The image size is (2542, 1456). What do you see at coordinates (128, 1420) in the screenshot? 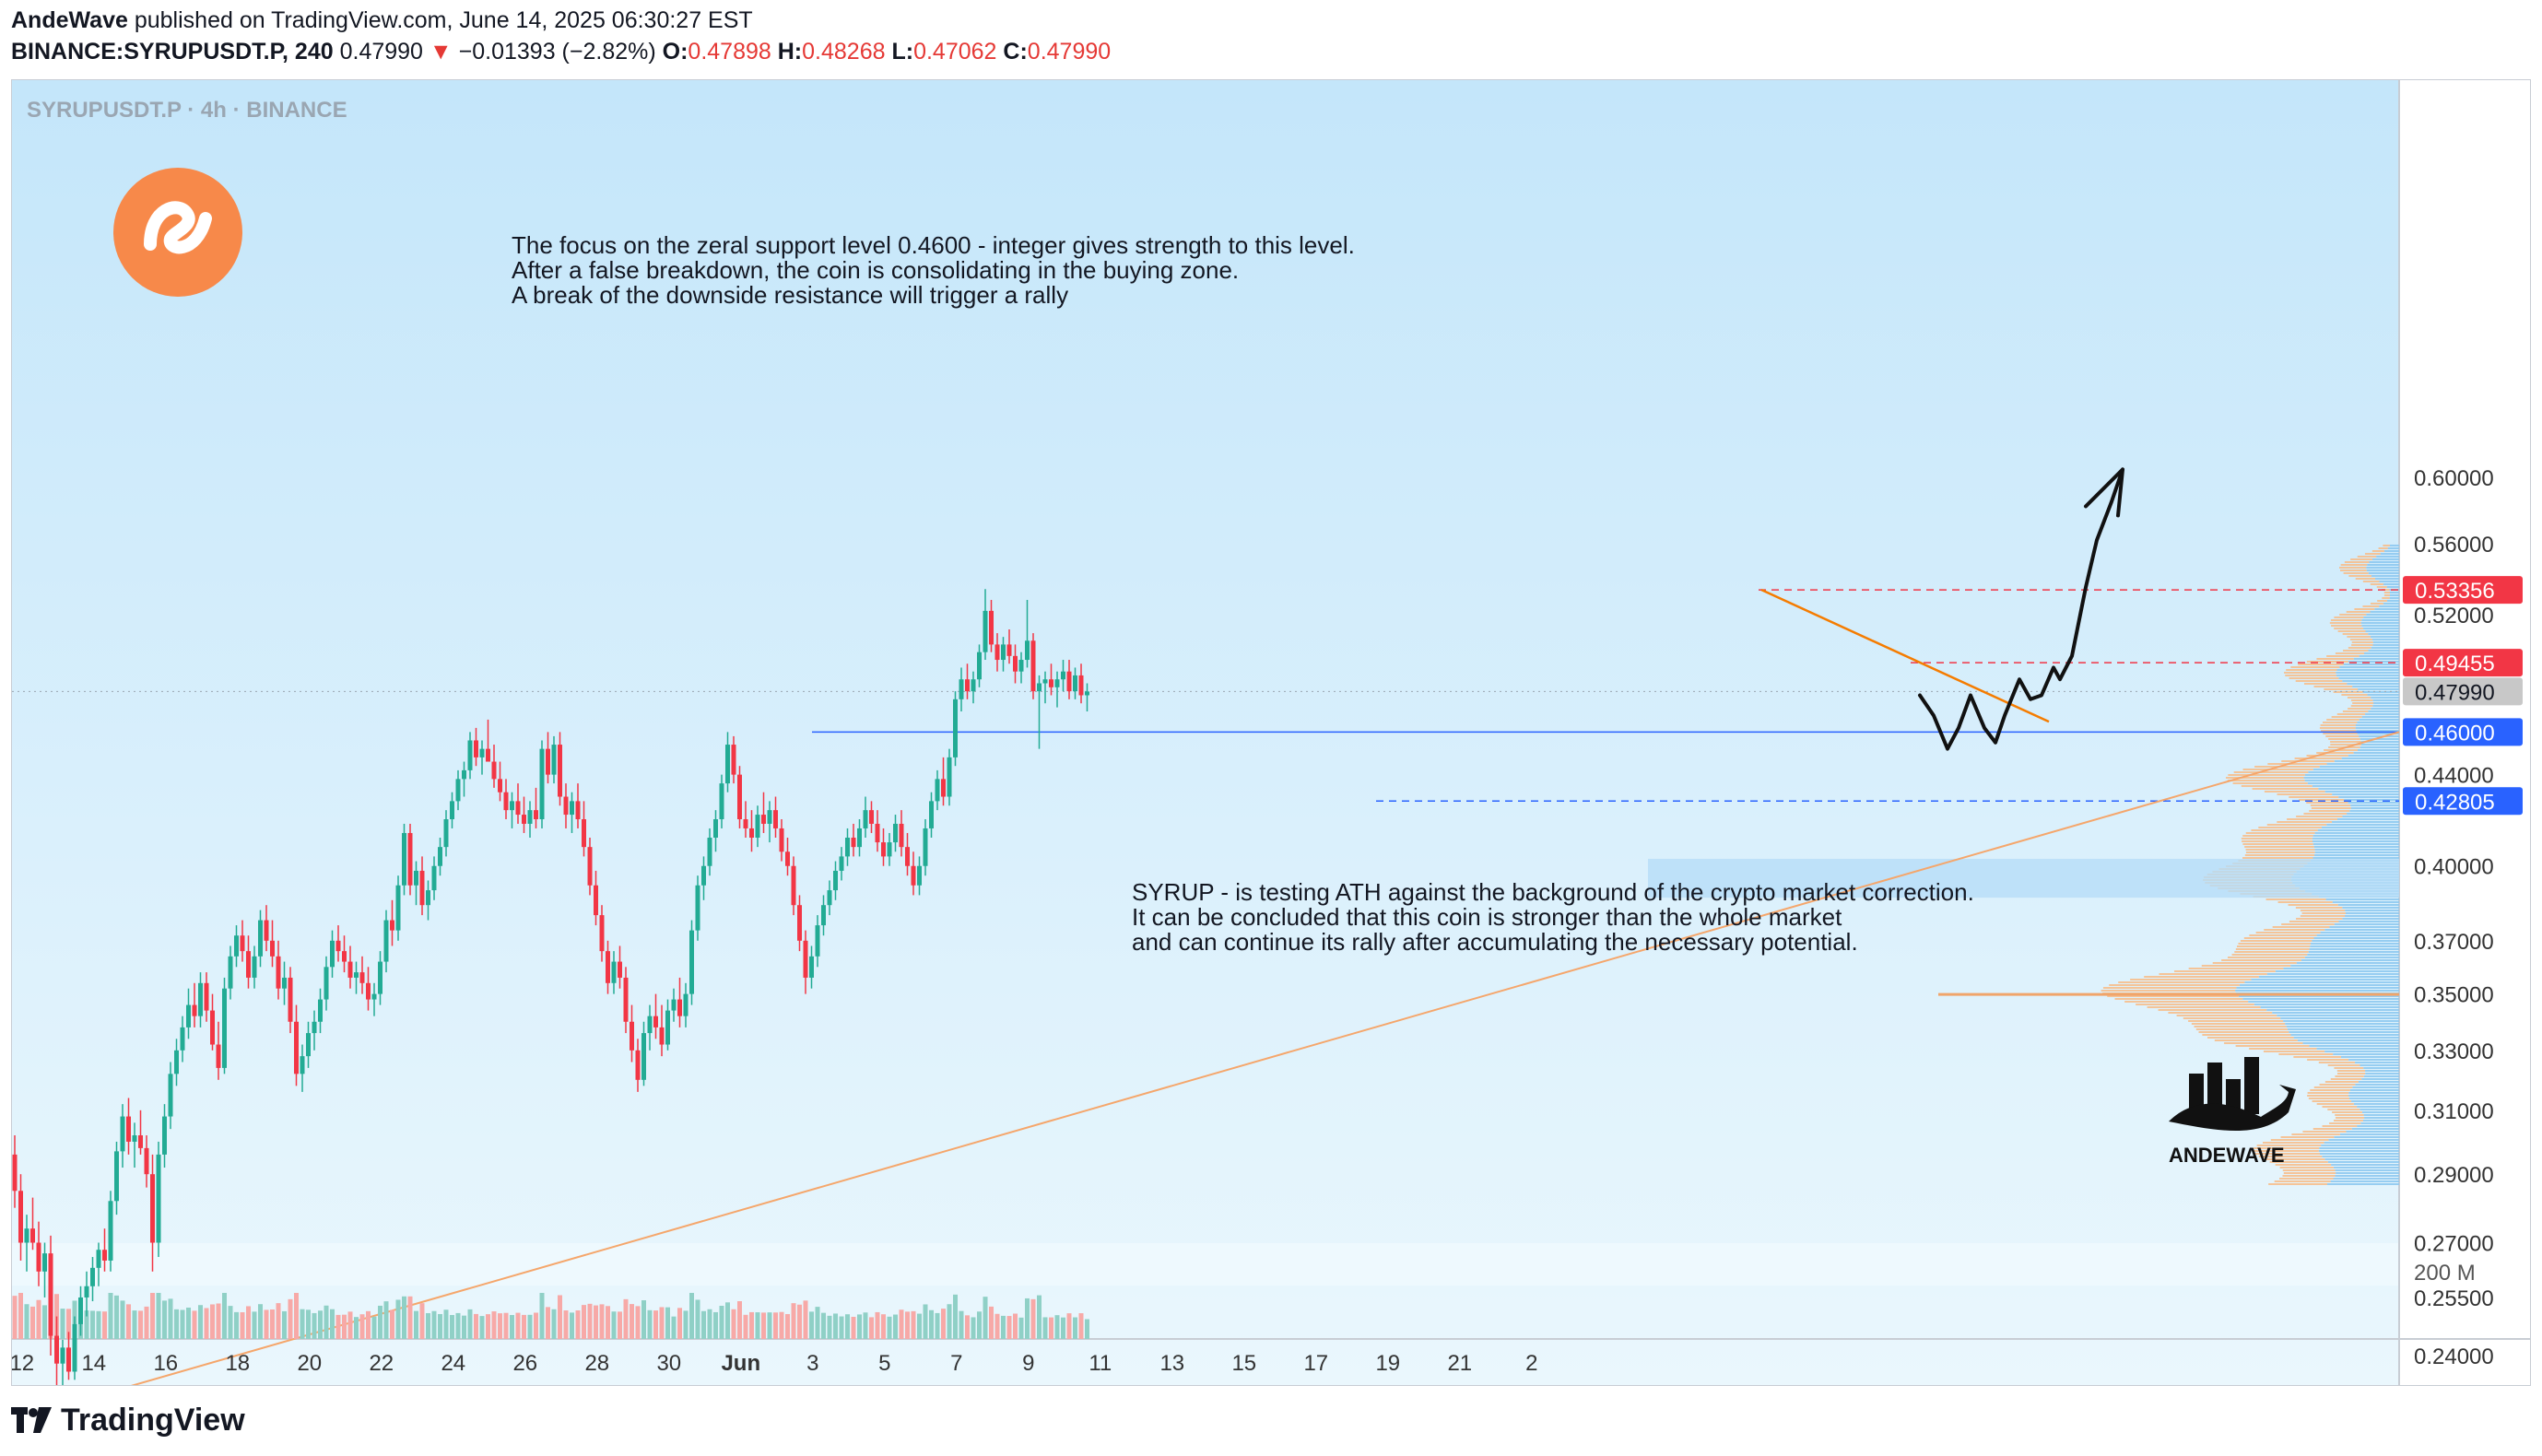
I see `tradingview-logo: TradingView` at bounding box center [128, 1420].